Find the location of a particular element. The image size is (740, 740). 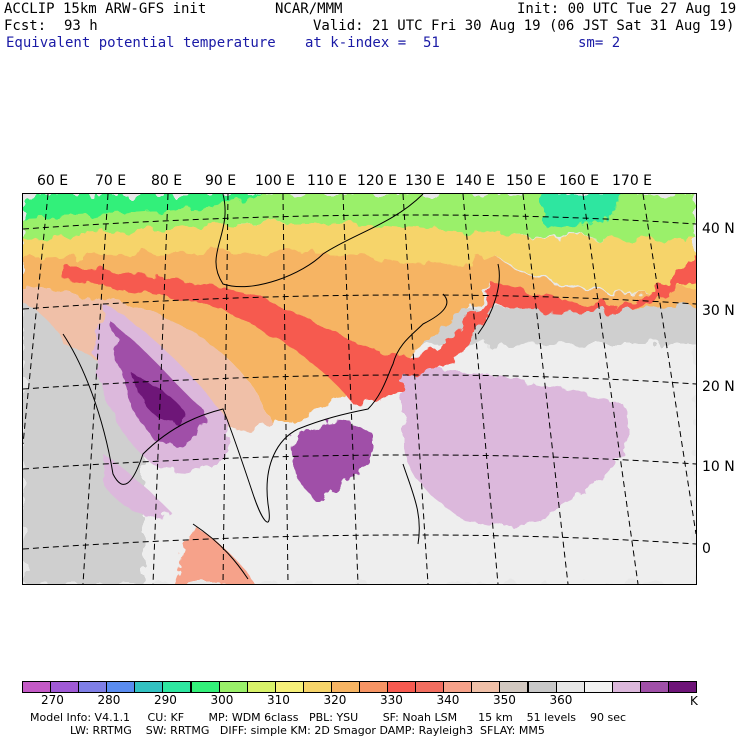

lat-label: 20 N is located at coordinates (718, 387).